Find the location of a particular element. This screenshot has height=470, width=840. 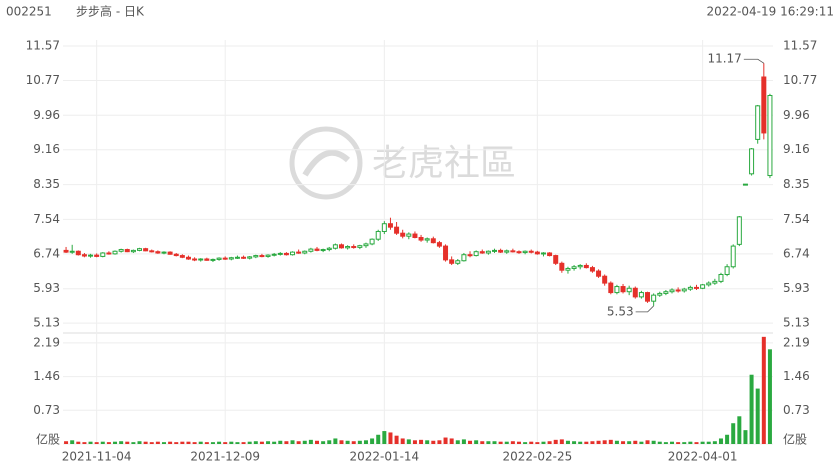

y-tick-label-right: 9.96 is located at coordinates (796, 115).